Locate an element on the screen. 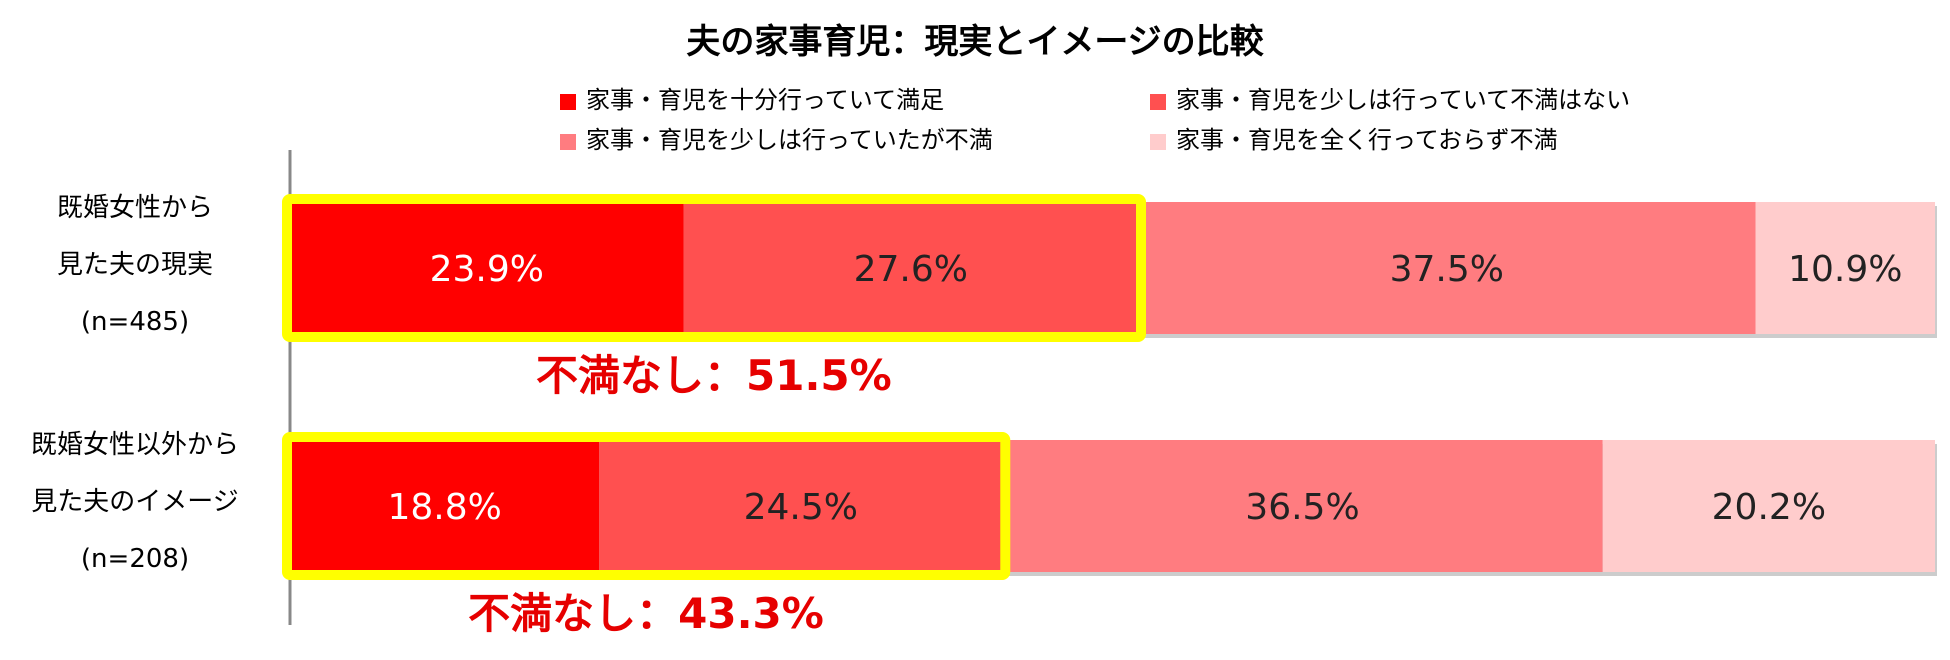  category-label-line: 既婚女性以外から is located at coordinates (134, 445).